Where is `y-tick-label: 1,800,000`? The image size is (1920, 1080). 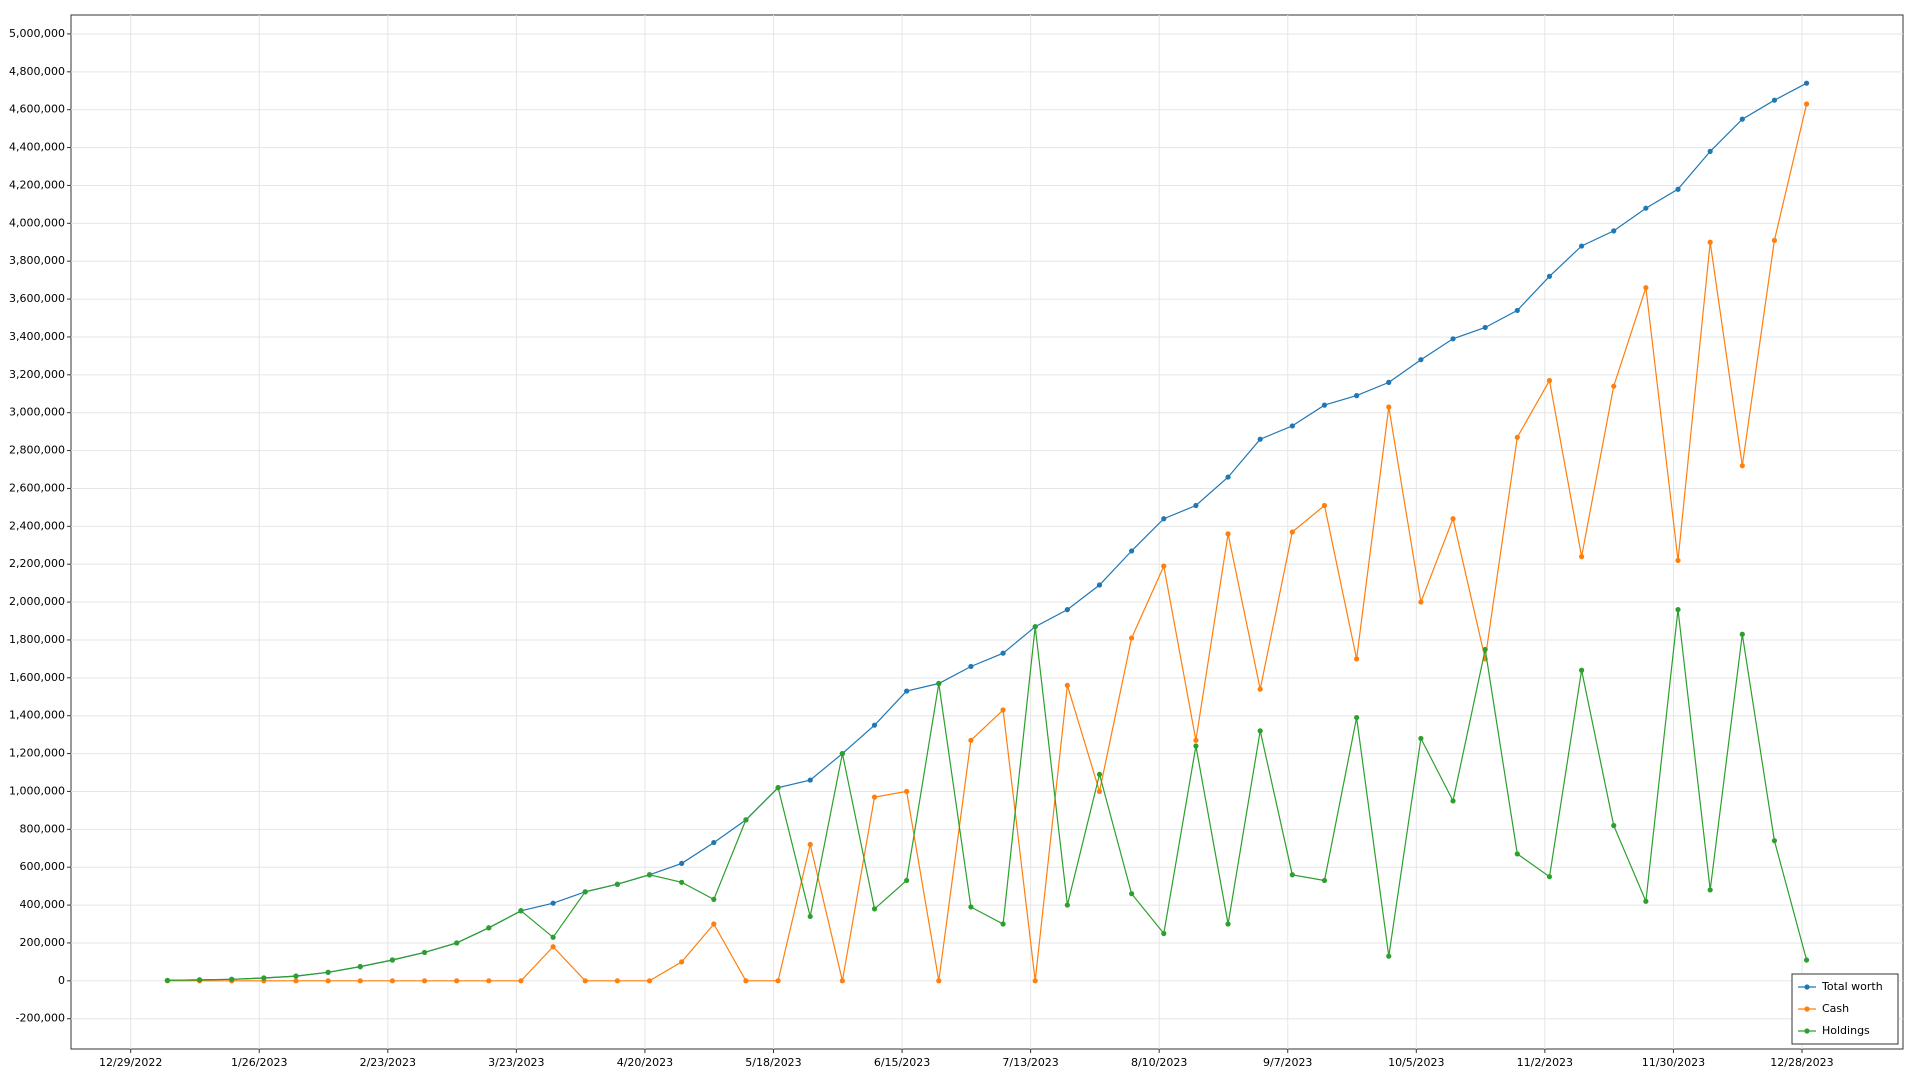 y-tick-label: 1,800,000 is located at coordinates (37, 639).